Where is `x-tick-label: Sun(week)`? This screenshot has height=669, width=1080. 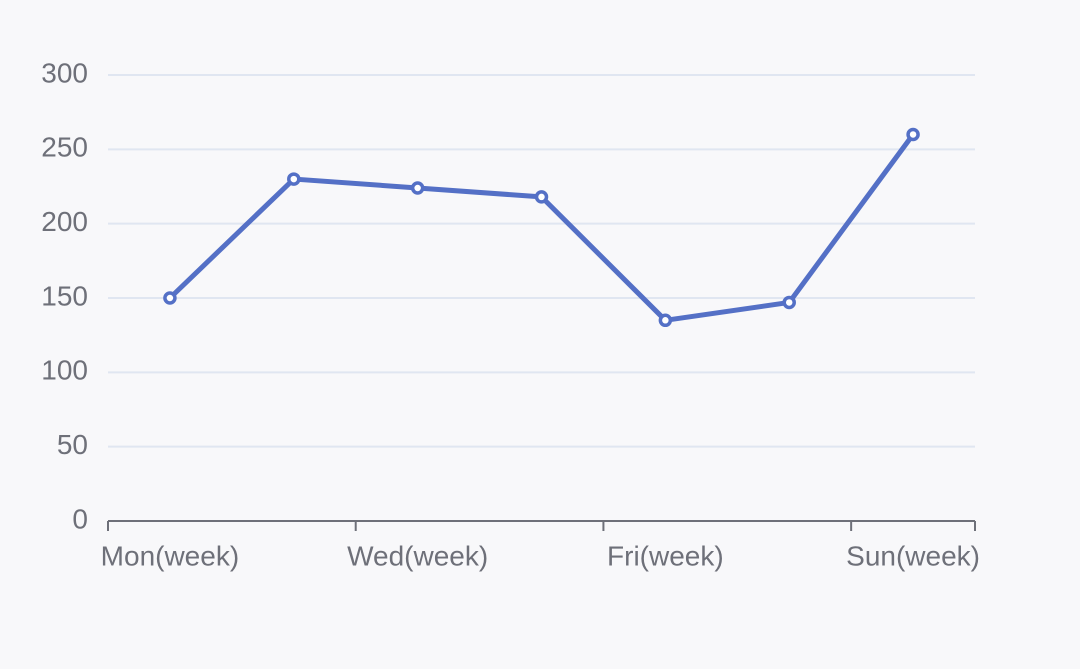 x-tick-label: Sun(week) is located at coordinates (913, 555).